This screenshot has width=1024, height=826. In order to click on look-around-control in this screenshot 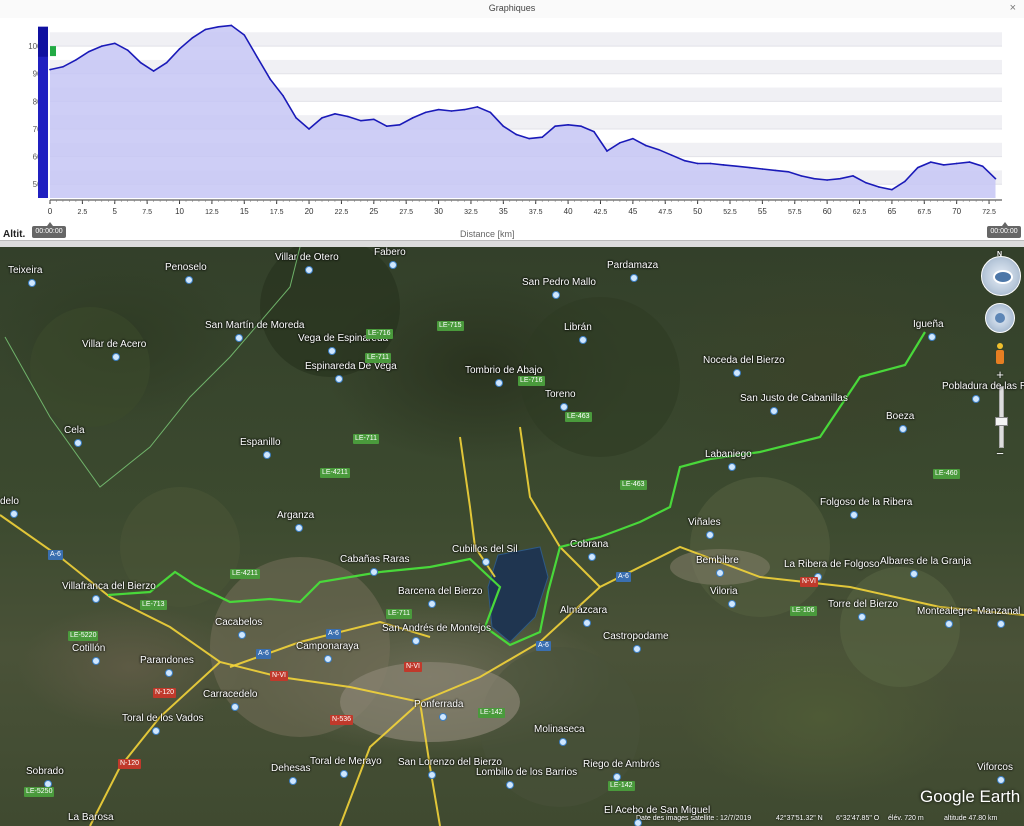, I will do `click(1001, 276)`.